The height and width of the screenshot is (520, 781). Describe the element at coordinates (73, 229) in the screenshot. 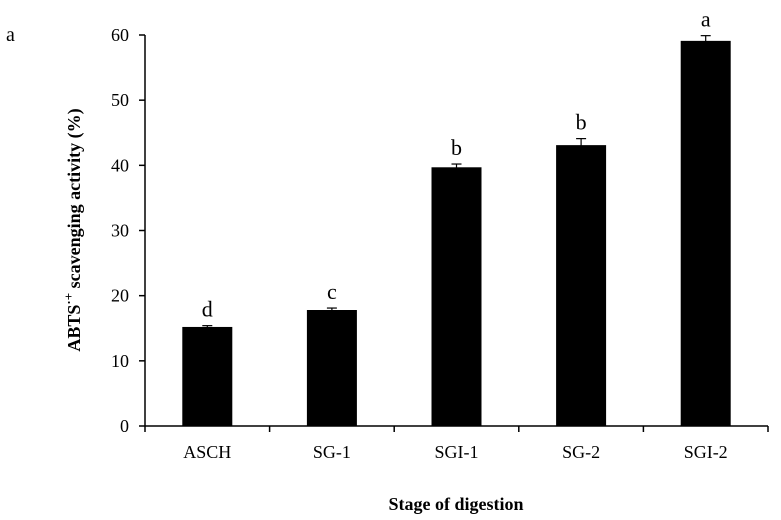

I see `y-axis-title: ABTS·+ scavenging activity (%)` at that location.